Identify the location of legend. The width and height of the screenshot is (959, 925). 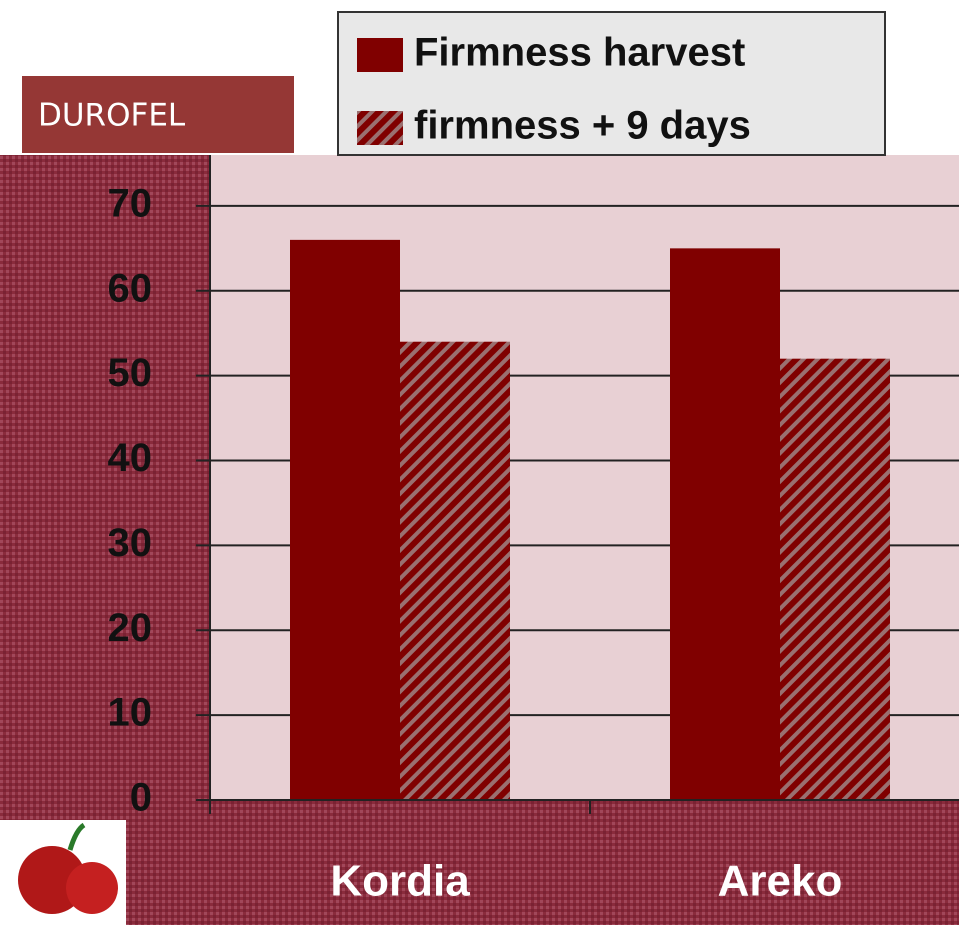
(611, 83).